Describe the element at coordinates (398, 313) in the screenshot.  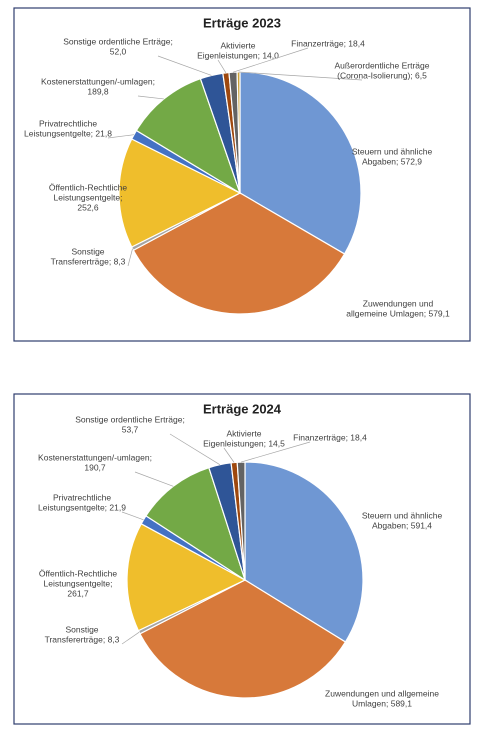
I see `data-label: allgemeine Umlagen; 579,1` at that location.